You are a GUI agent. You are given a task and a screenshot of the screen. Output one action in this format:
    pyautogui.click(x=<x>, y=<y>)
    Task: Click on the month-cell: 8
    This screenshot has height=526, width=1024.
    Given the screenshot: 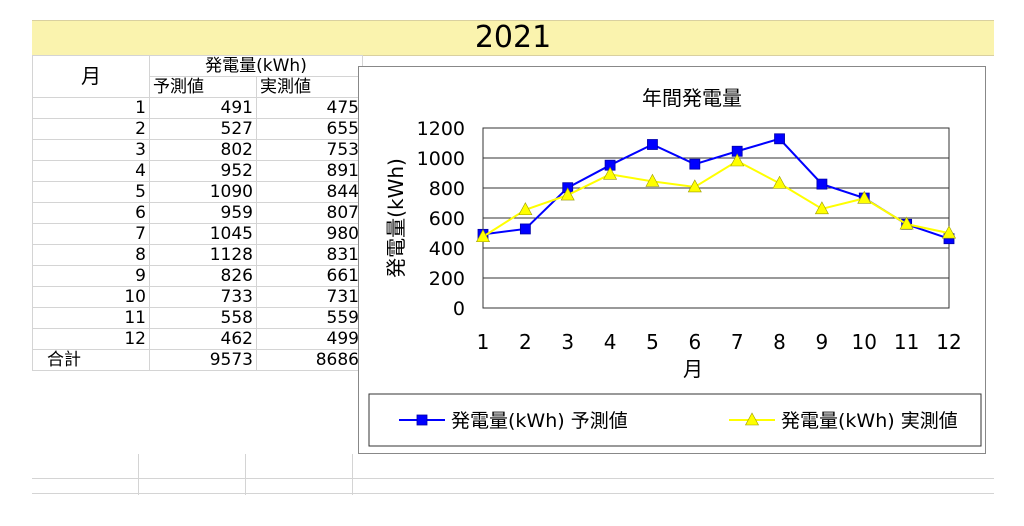 What is the action you would take?
    pyautogui.click(x=91, y=255)
    